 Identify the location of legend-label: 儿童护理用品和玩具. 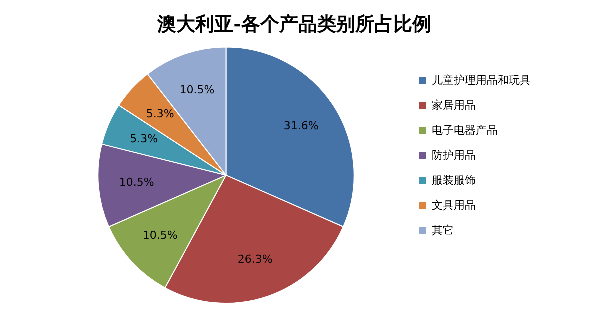
(481, 80).